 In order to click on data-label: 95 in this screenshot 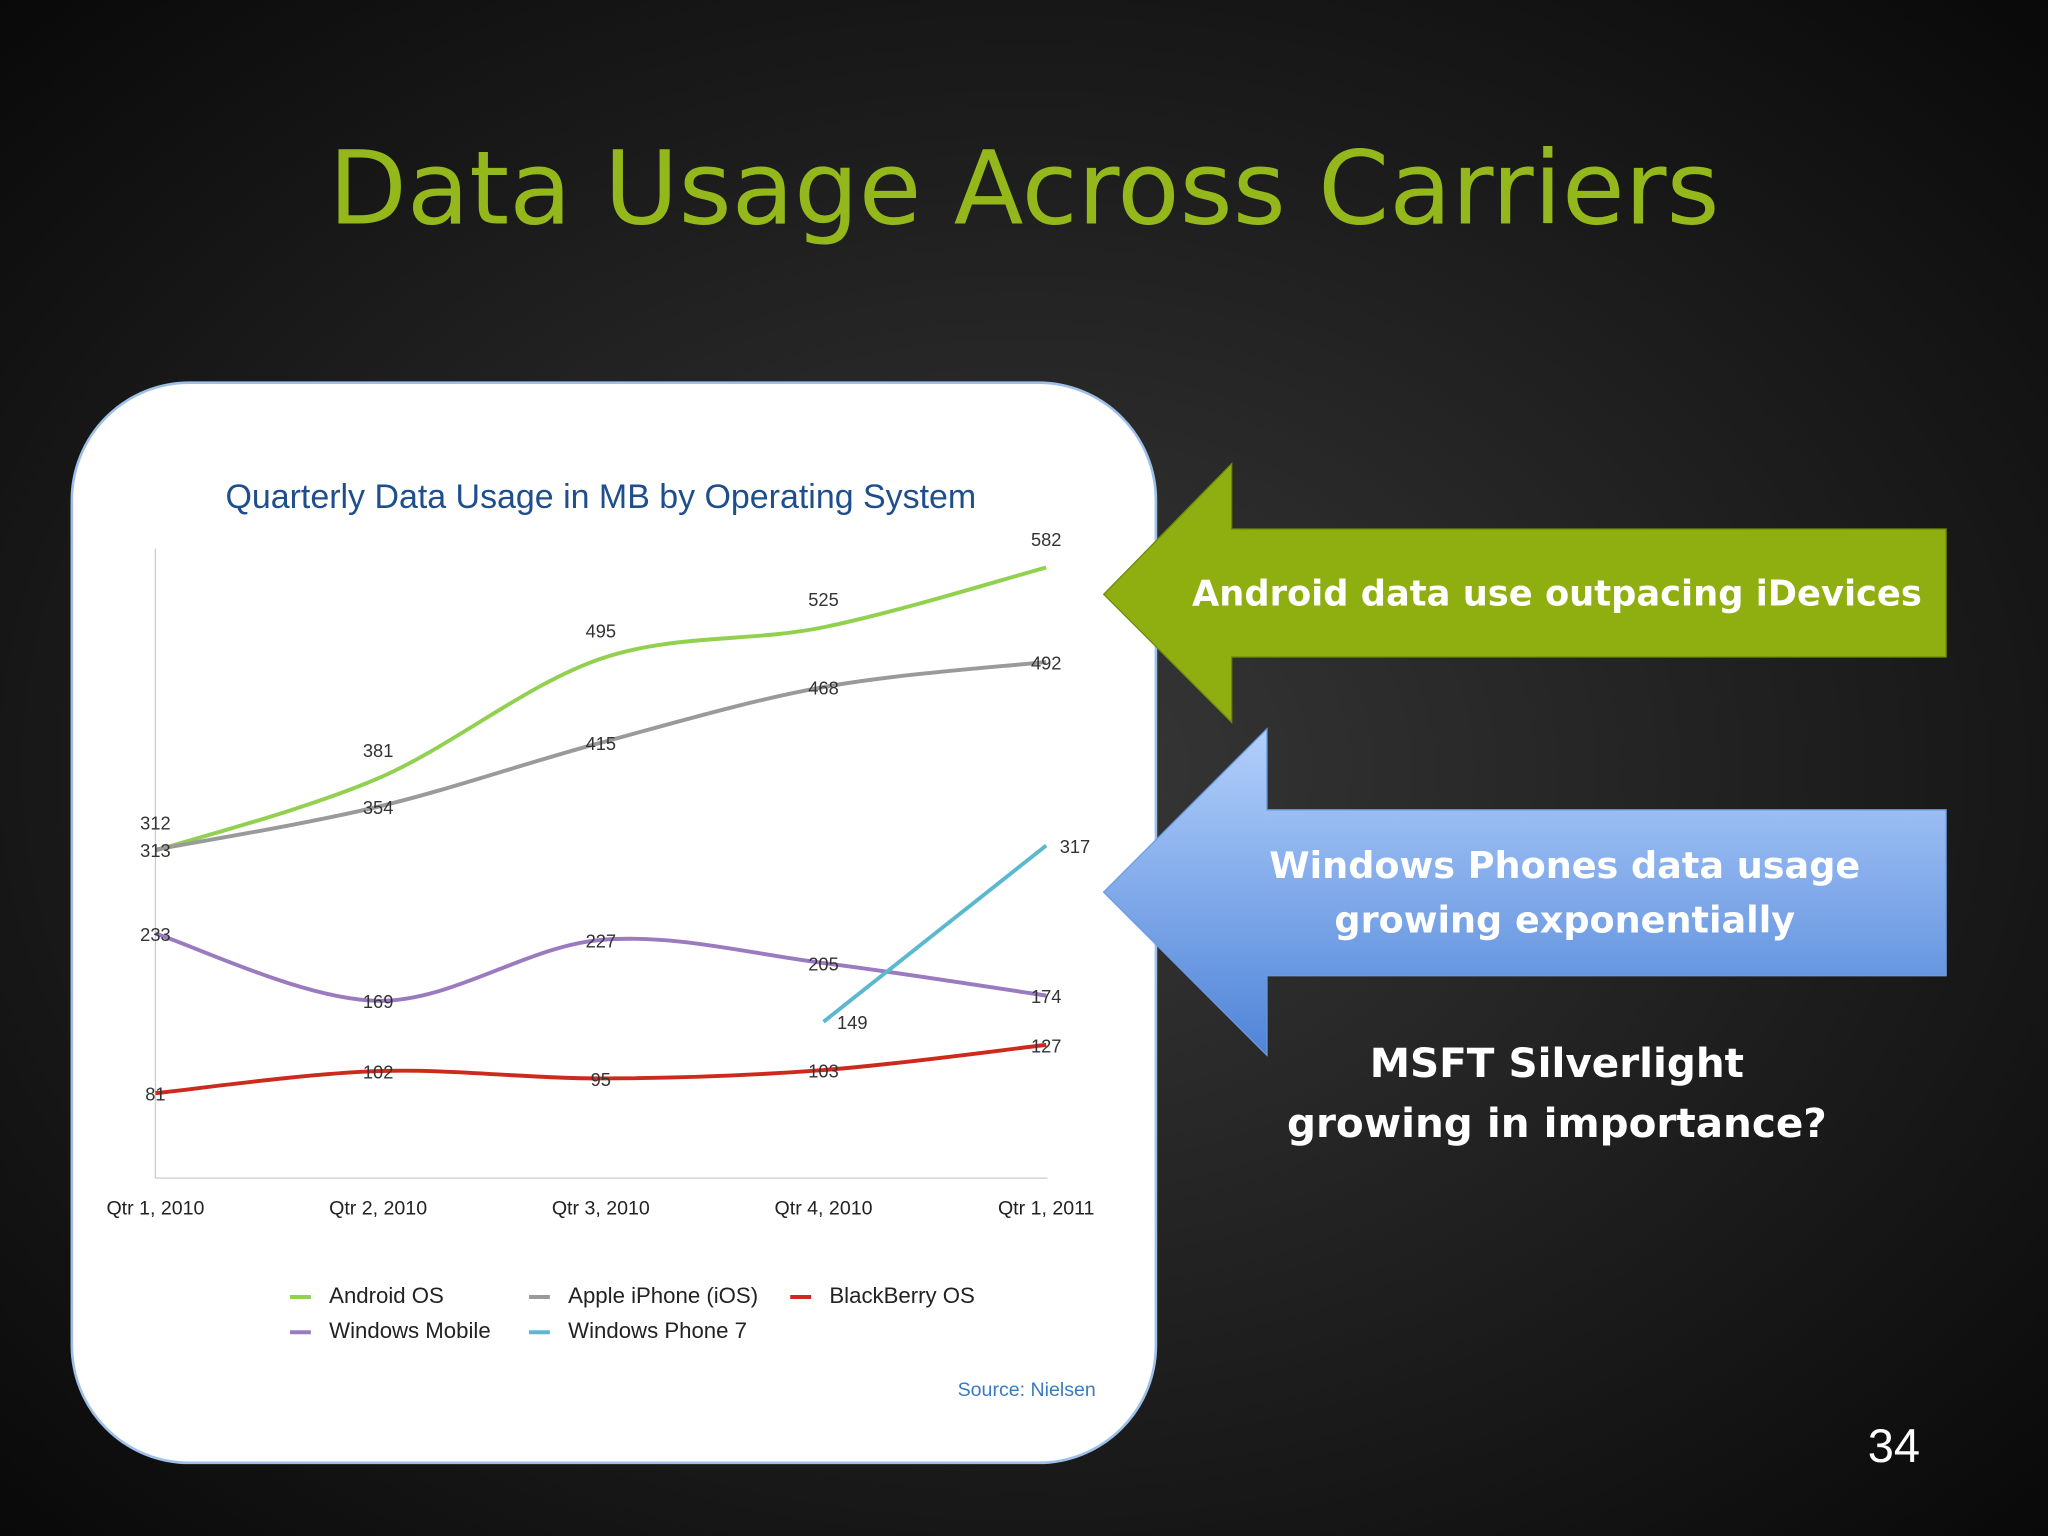, I will do `click(601, 1079)`.